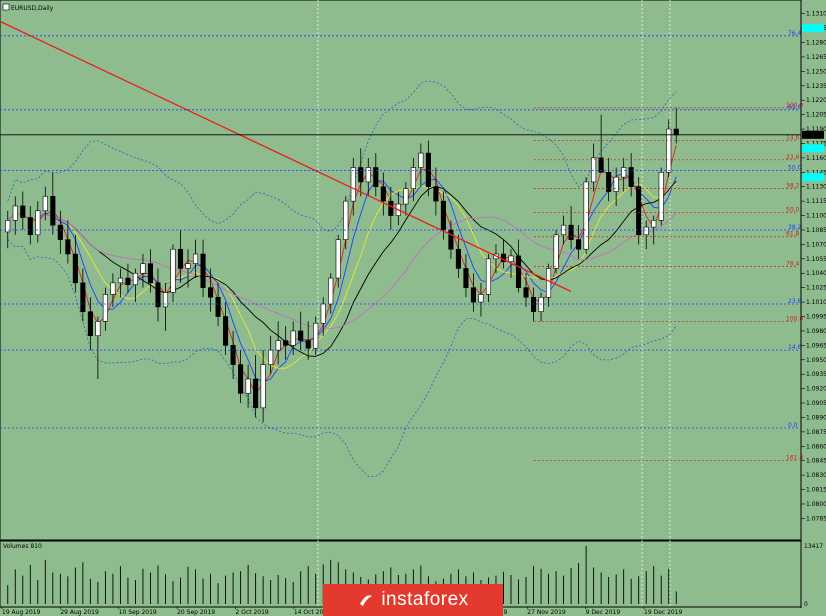  What do you see at coordinates (795, 347) in the screenshot?
I see `fib-label-blue: 14.6` at bounding box center [795, 347].